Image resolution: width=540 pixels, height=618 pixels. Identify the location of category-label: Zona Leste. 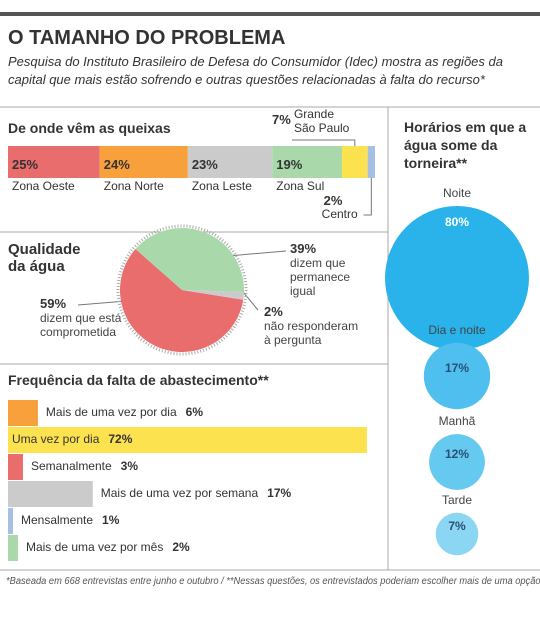
(221, 186).